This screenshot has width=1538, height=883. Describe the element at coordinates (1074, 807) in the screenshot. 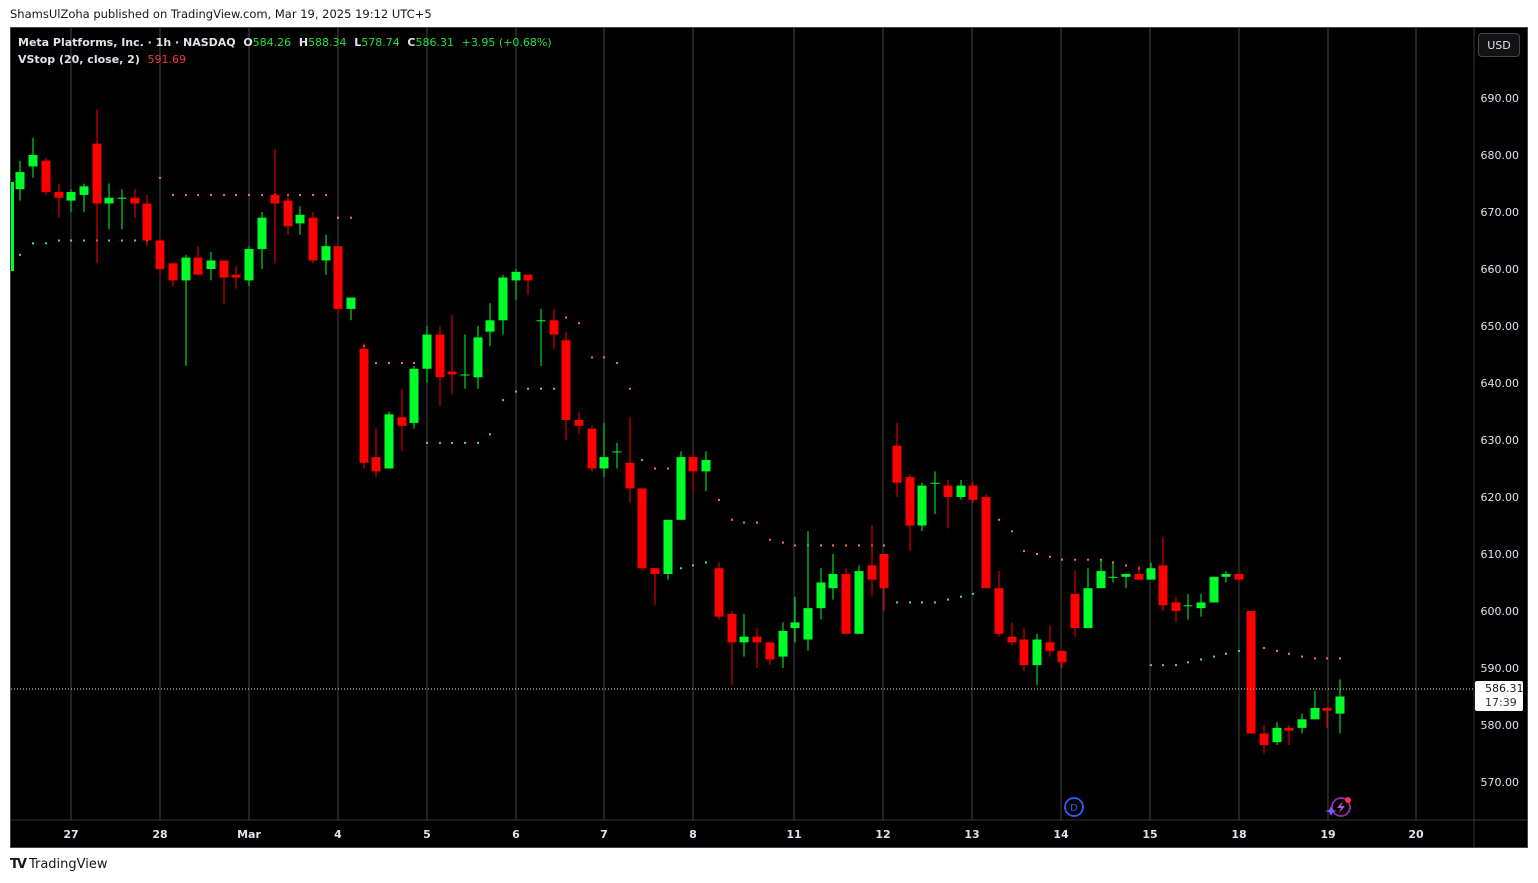

I see `dividend-marker-icon` at that location.